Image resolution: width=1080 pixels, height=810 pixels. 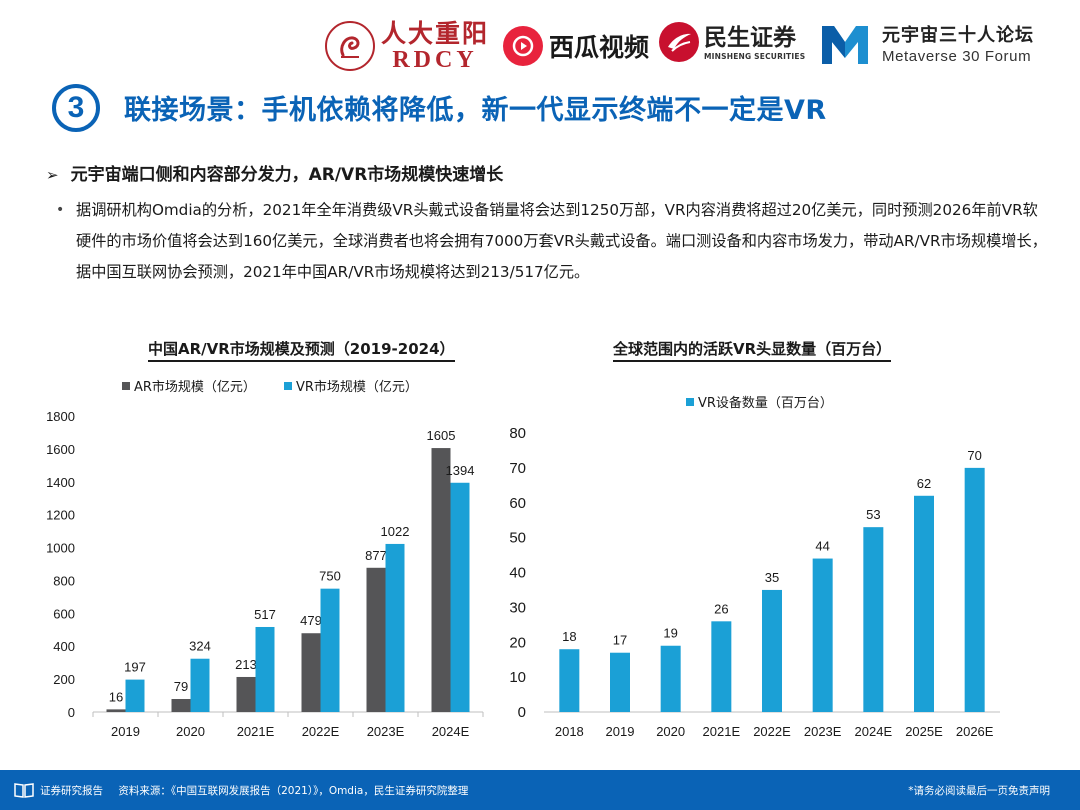 What do you see at coordinates (293, 791) in the screenshot?
I see `footer-source: 资料来源：《中国互联网发展报告（2021）》，Omdia，民生证券研究院整理` at bounding box center [293, 791].